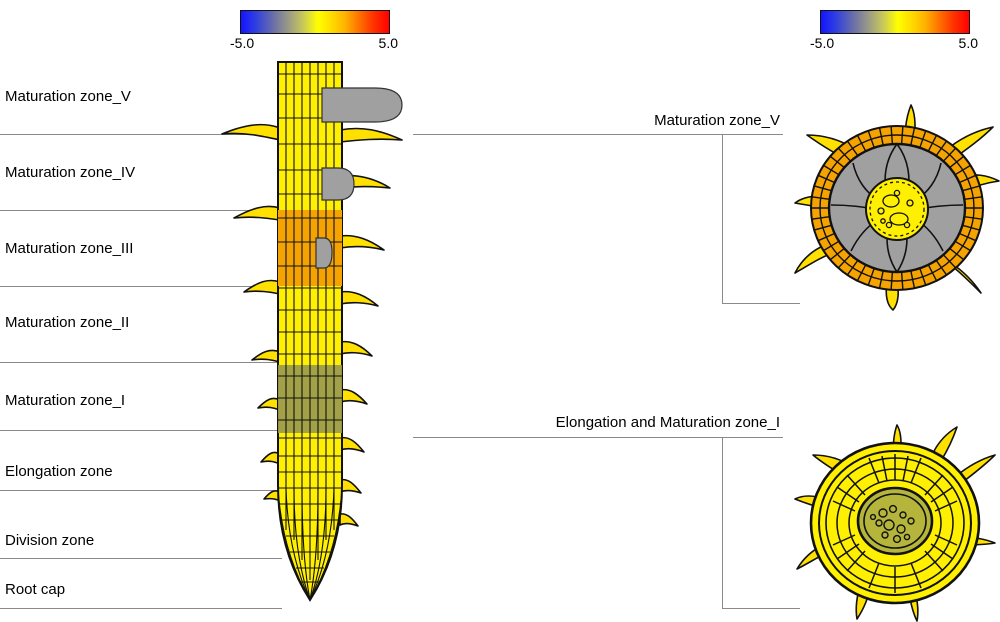 This screenshot has height=622, width=1000. What do you see at coordinates (892, 524) in the screenshot?
I see `lower-xs-vessels` at bounding box center [892, 524].